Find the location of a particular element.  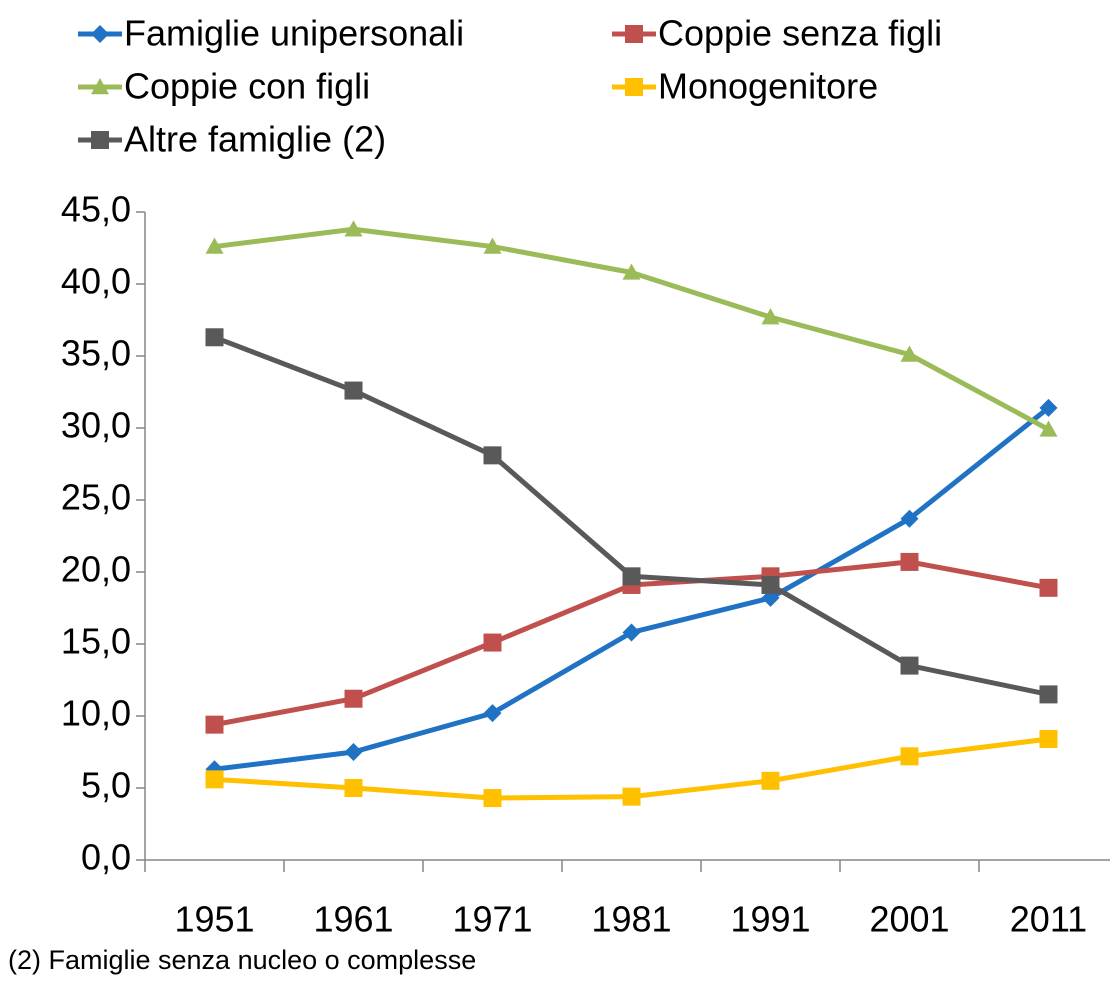

legend-label: Famiglie unipersonali is located at coordinates (294, 33).